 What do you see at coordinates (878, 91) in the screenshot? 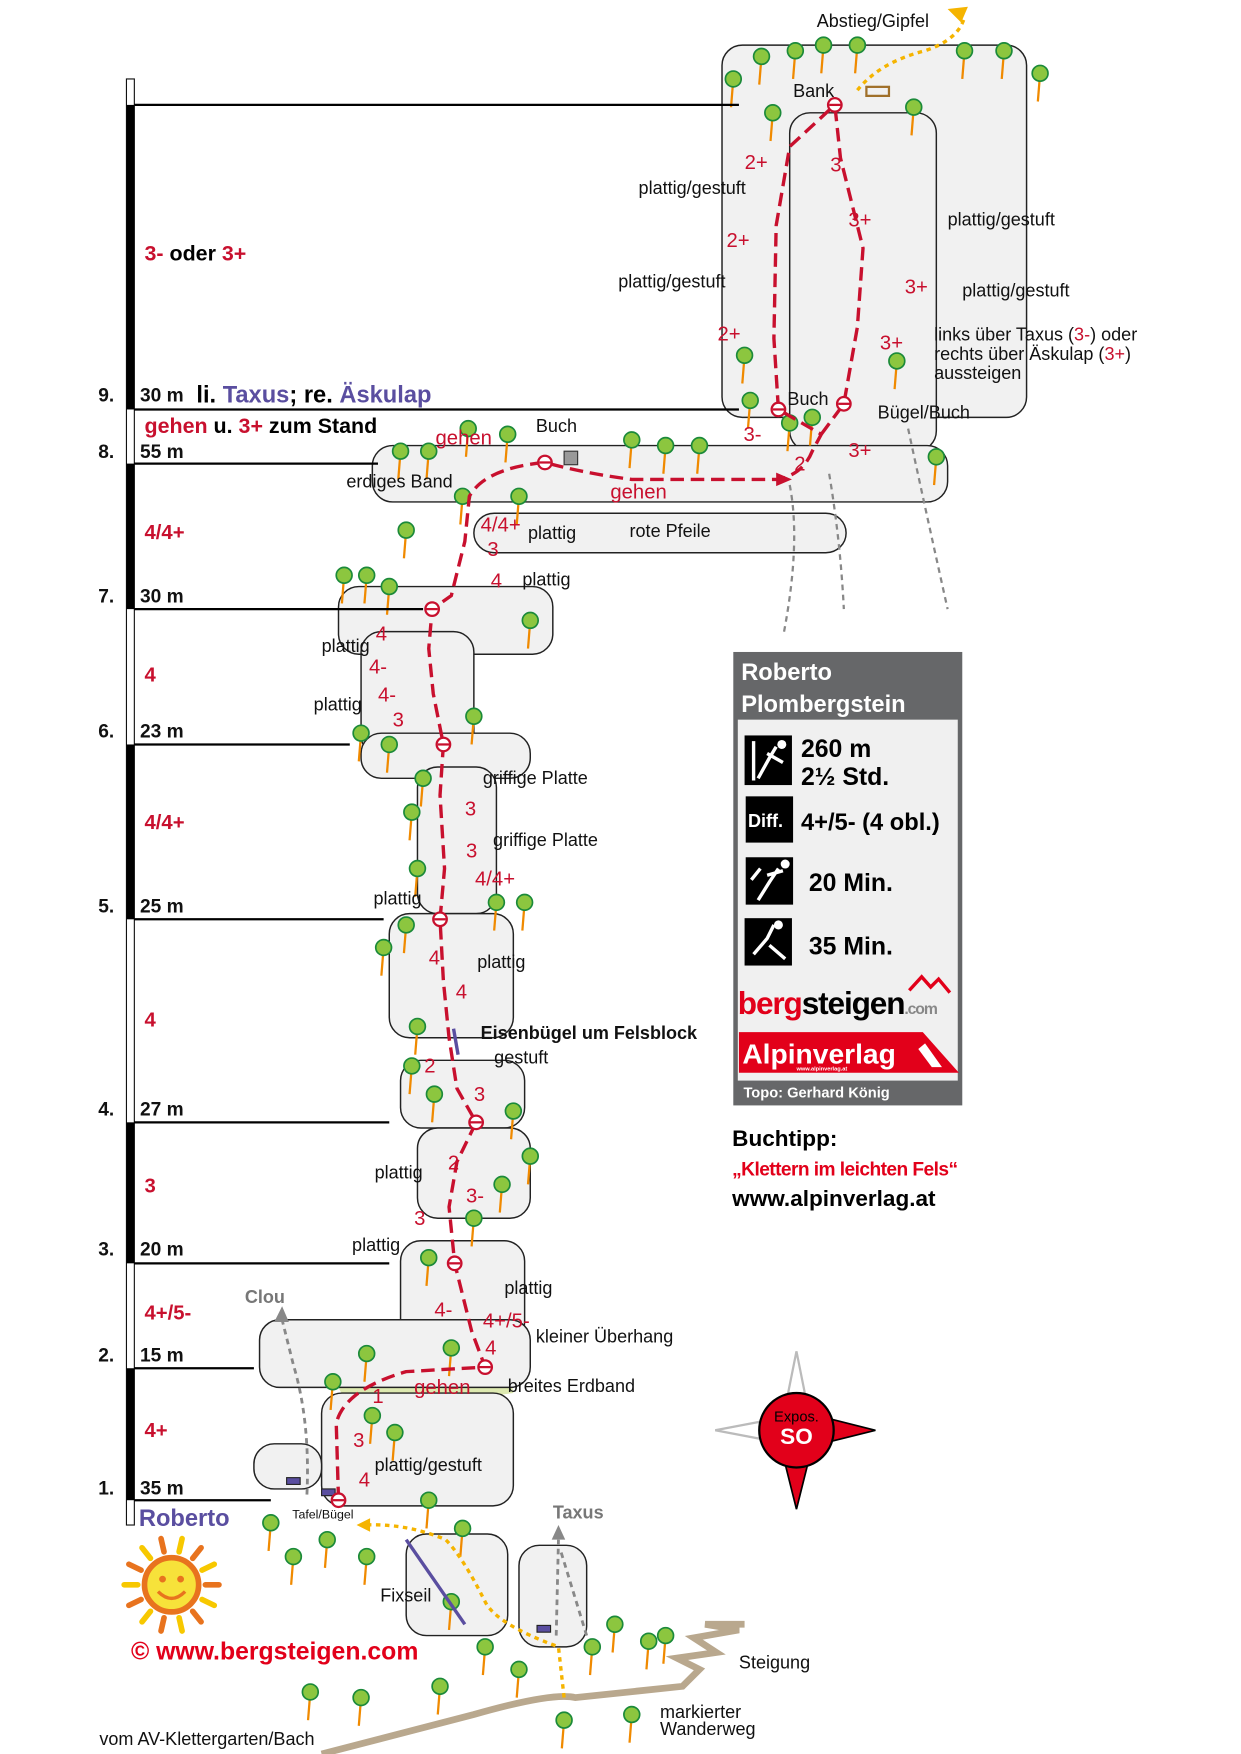
I see `bench-icon` at bounding box center [878, 91].